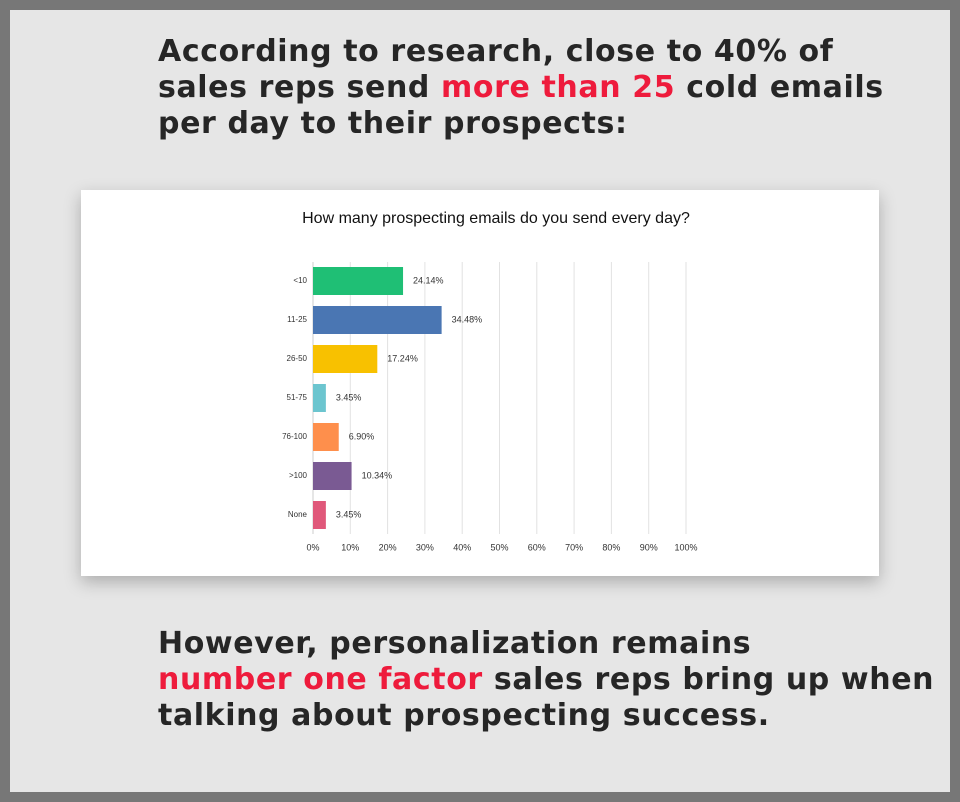  What do you see at coordinates (300, 87) in the screenshot?
I see `text-segment: sales reps send` at bounding box center [300, 87].